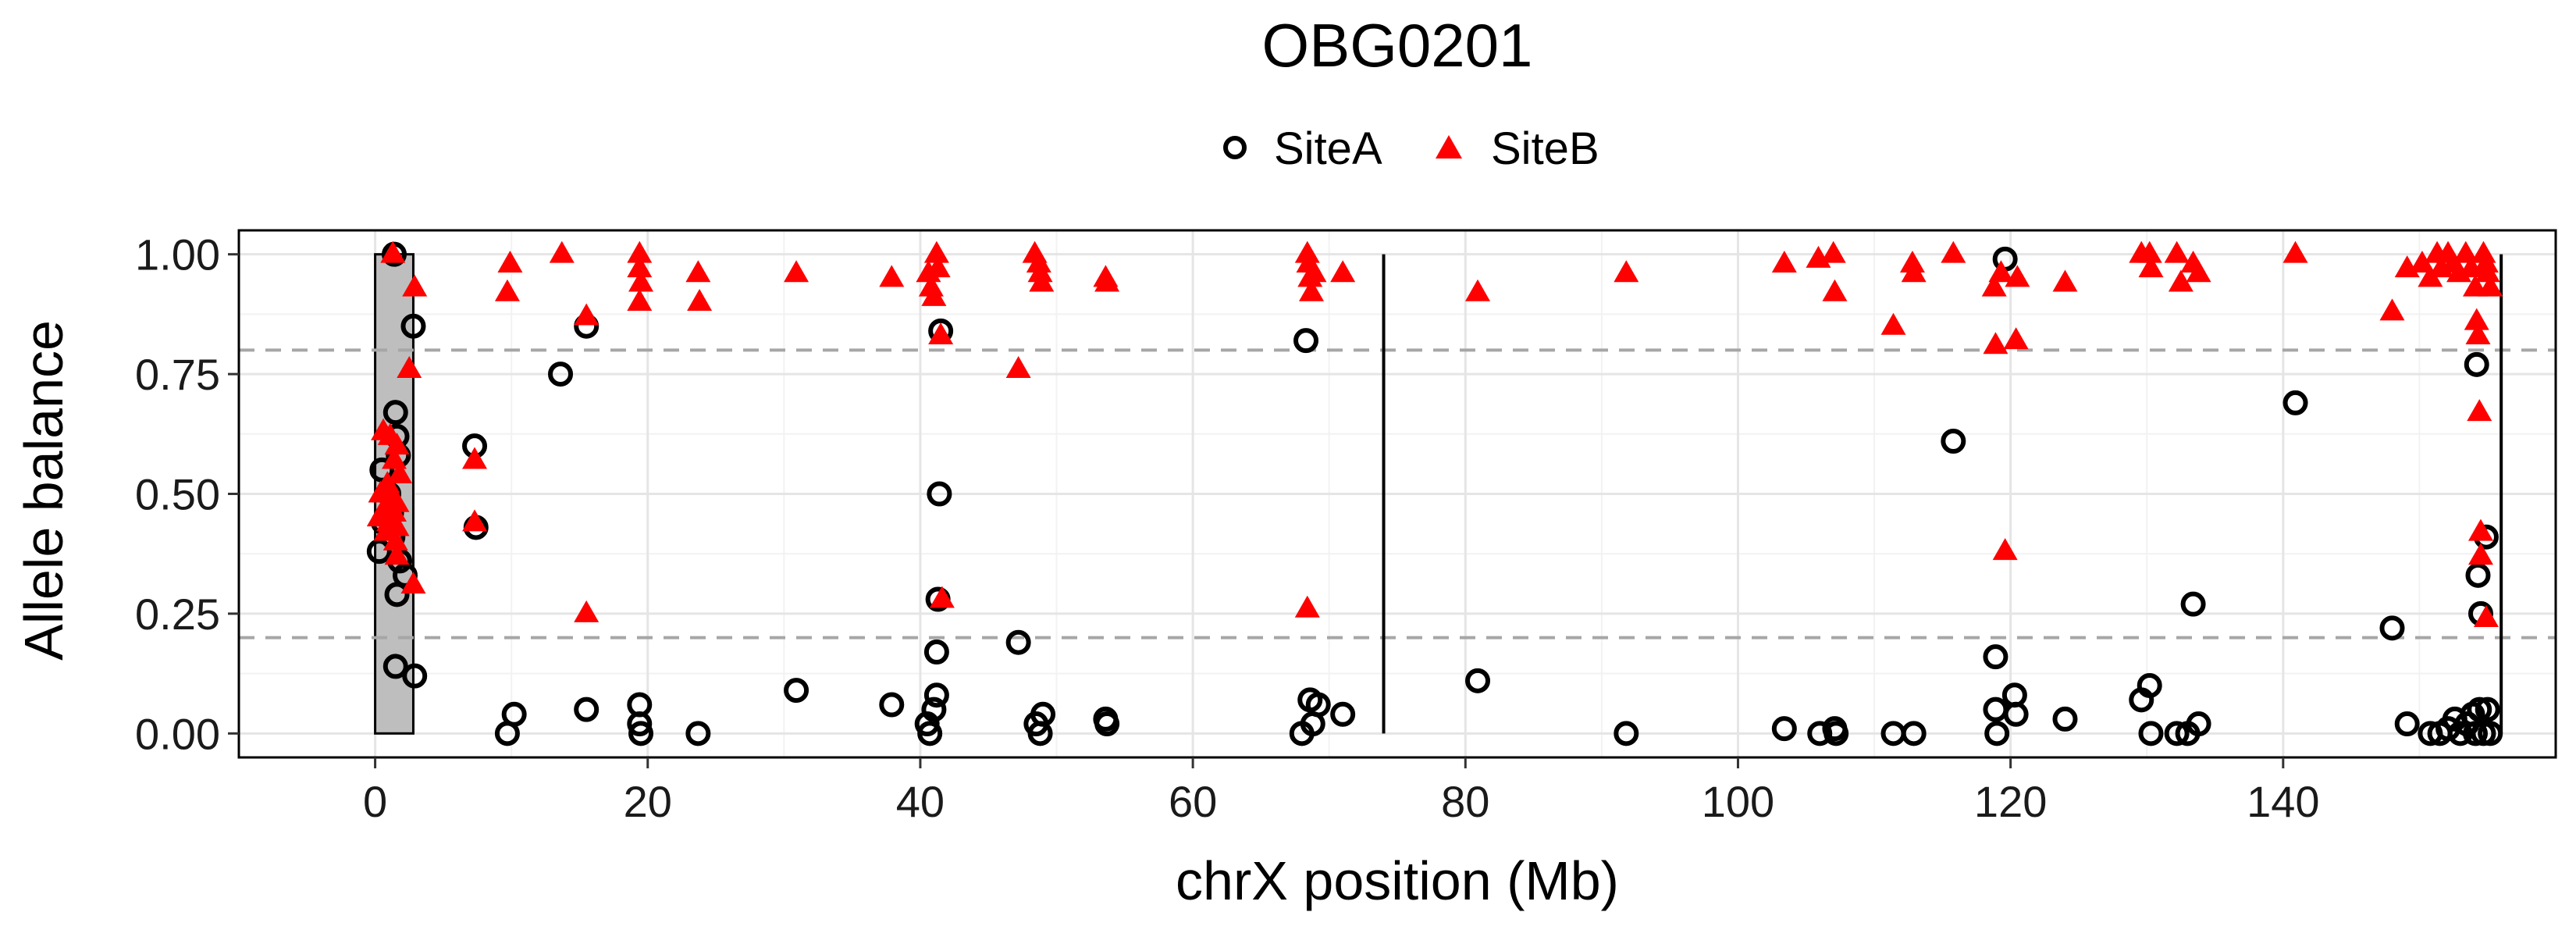  Describe the element at coordinates (1397, 880) in the screenshot. I see `x-axis-title: chrX position (Mb)` at that location.